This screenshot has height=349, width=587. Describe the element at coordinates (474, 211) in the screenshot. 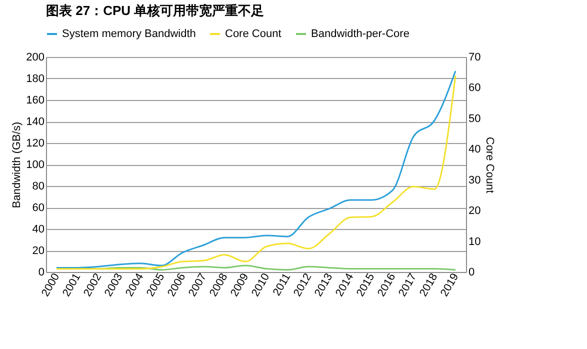

I see `y2-tick-label: 20` at that location.